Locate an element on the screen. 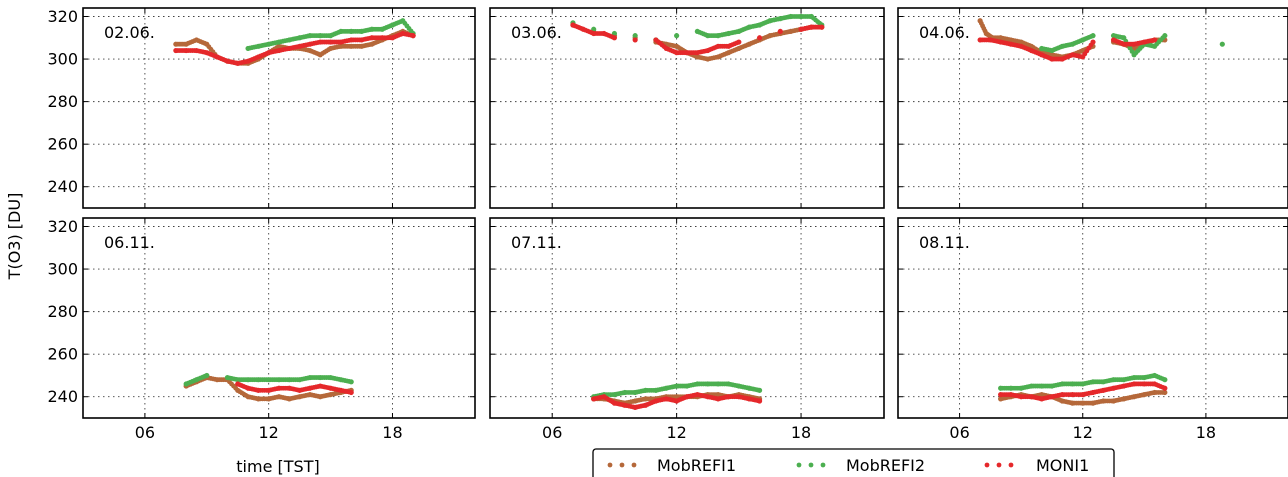 The width and height of the screenshot is (1288, 477). legend-box is located at coordinates (853, 462).